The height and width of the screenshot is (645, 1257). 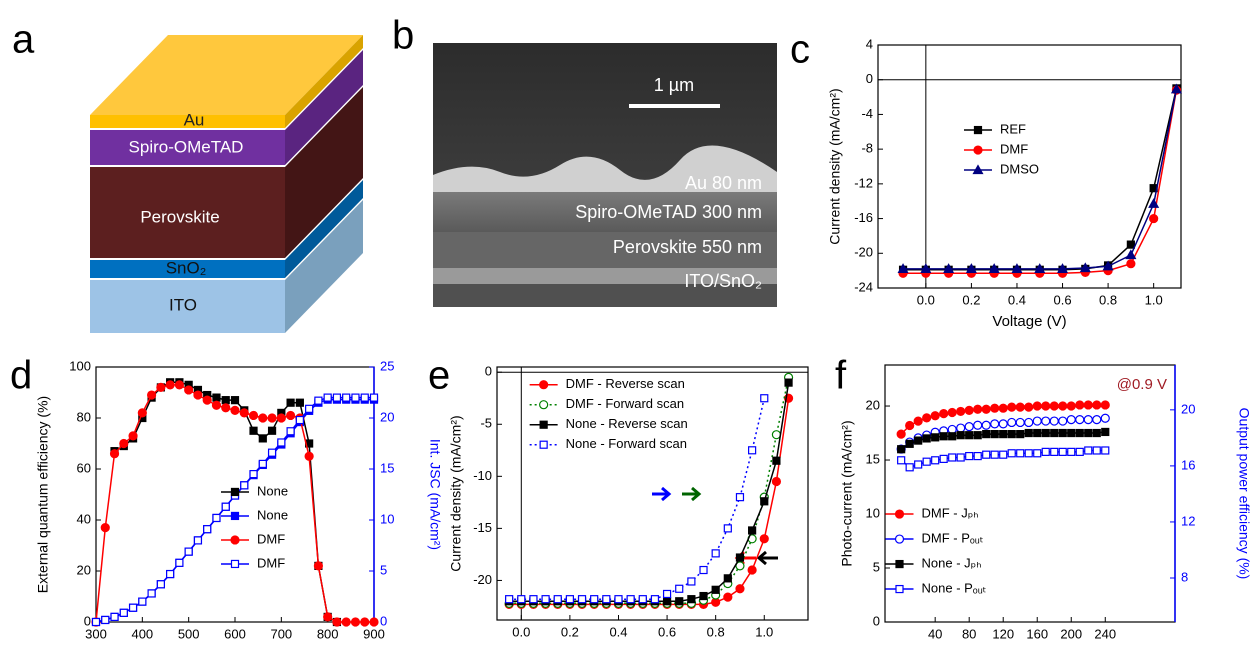 What do you see at coordinates (1188, 464) in the screenshot?
I see `y2-tick-label: 16` at bounding box center [1188, 464].